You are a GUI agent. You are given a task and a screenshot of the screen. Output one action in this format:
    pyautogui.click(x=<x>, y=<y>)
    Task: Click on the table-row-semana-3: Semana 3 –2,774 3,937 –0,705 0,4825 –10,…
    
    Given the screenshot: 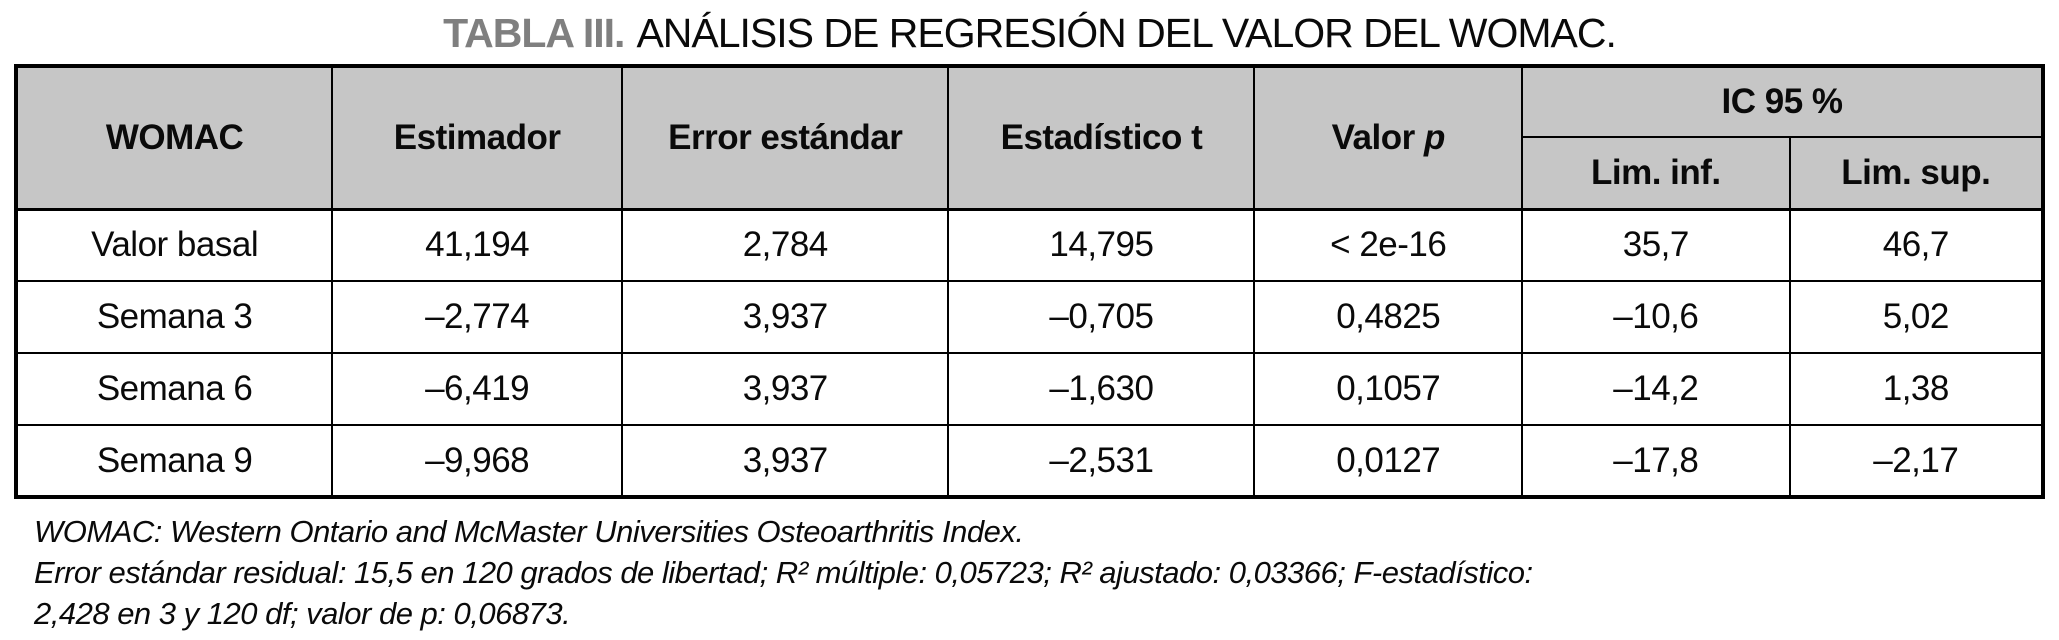 What is the action you would take?
    pyautogui.click(x=1029, y=317)
    